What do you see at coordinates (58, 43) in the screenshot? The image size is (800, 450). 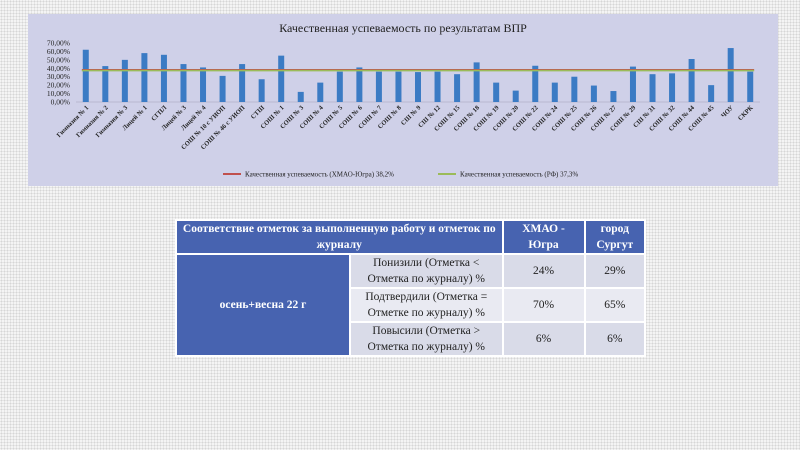 I see `y-tick-label: 70,00%` at bounding box center [58, 43].